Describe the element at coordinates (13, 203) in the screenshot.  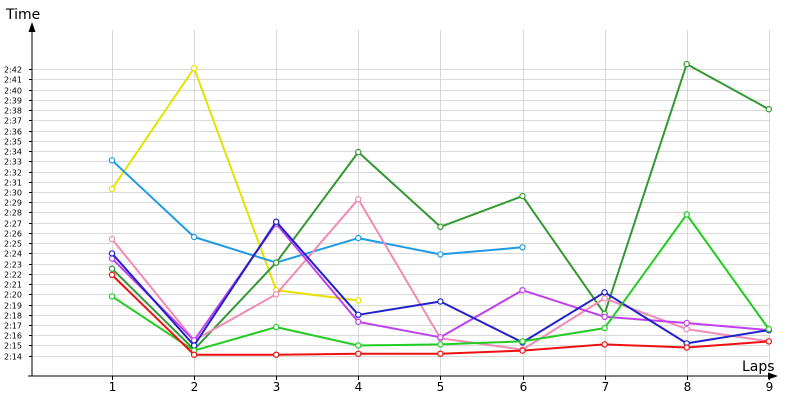
I see `y-tick-label: 2:29` at that location.